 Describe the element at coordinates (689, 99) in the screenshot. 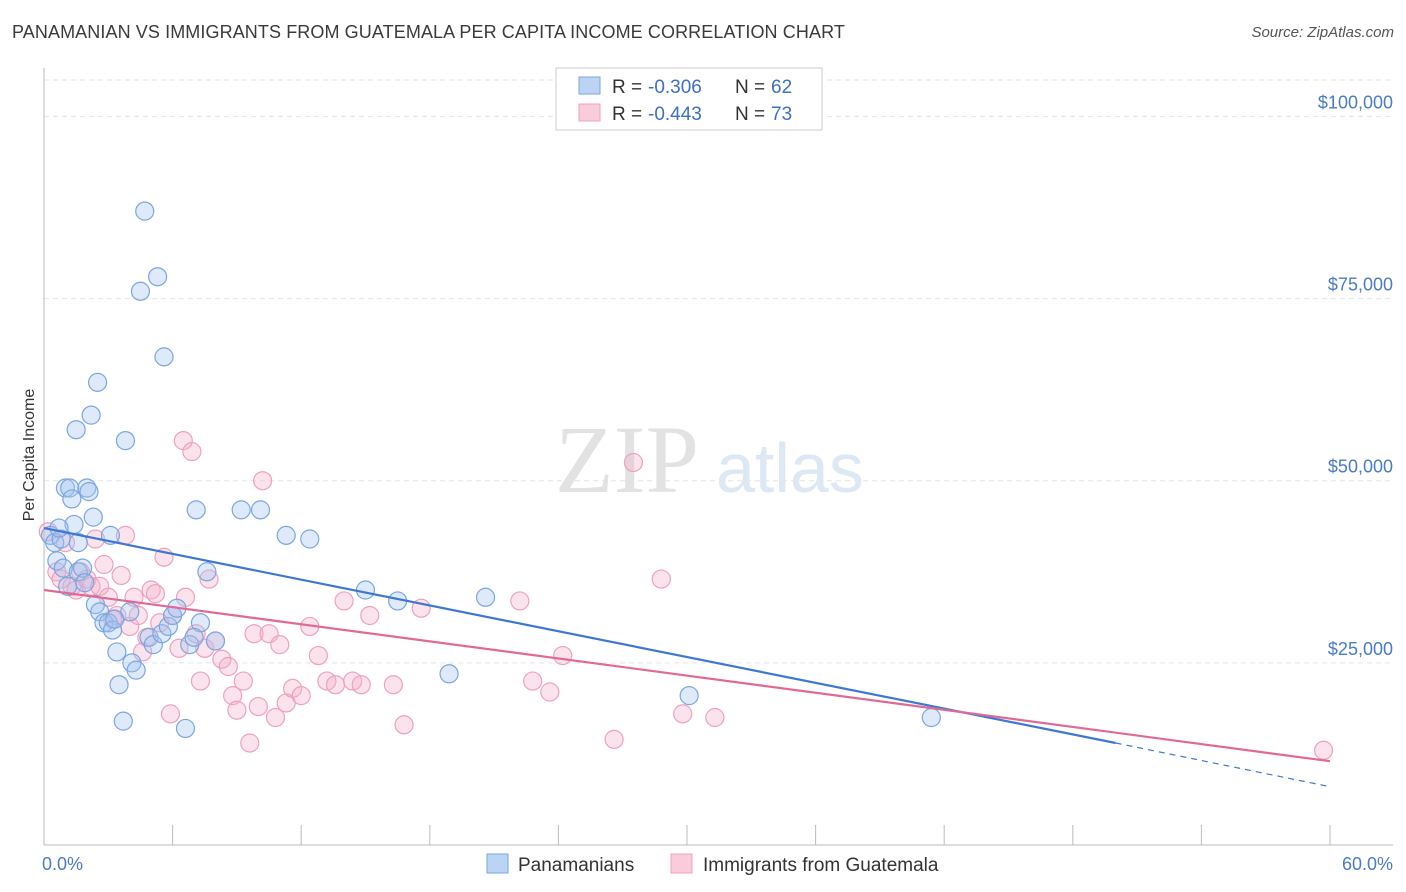

I see `correlation-legend: R = -0.306 N = 62 R = -0.443 N = 73` at that location.